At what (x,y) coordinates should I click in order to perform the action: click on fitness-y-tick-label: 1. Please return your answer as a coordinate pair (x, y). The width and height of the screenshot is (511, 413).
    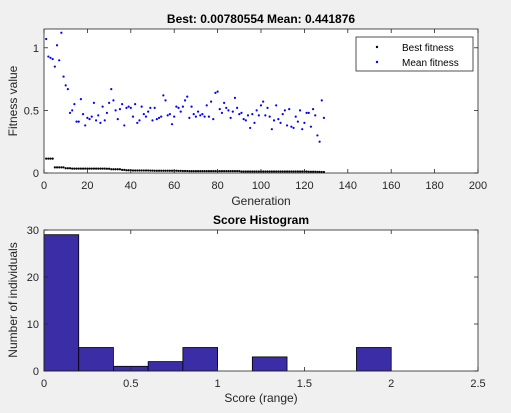
    Looking at the image, I should click on (36, 49).